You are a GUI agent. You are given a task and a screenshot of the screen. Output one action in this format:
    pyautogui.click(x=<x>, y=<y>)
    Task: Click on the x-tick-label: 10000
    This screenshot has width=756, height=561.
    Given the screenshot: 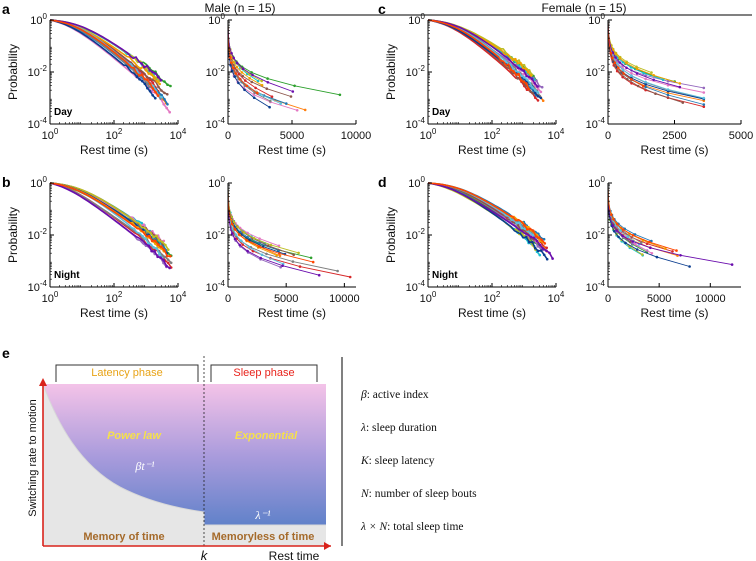 What is the action you would take?
    pyautogui.click(x=344, y=299)
    